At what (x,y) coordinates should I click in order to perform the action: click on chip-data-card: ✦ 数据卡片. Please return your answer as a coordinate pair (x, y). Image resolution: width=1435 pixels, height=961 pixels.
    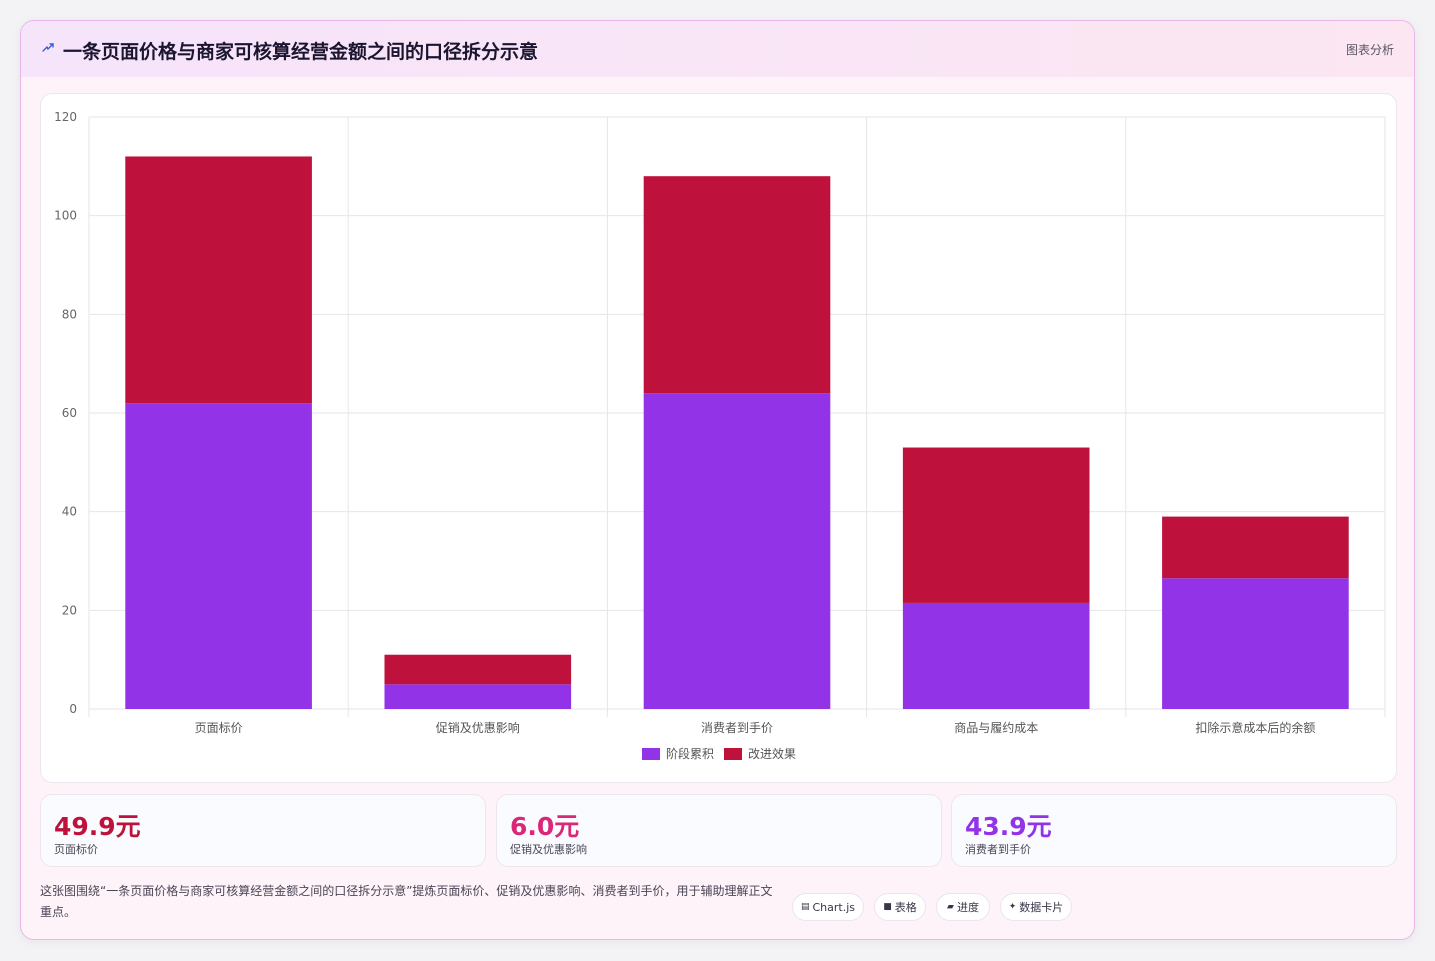
    Looking at the image, I should click on (1036, 907).